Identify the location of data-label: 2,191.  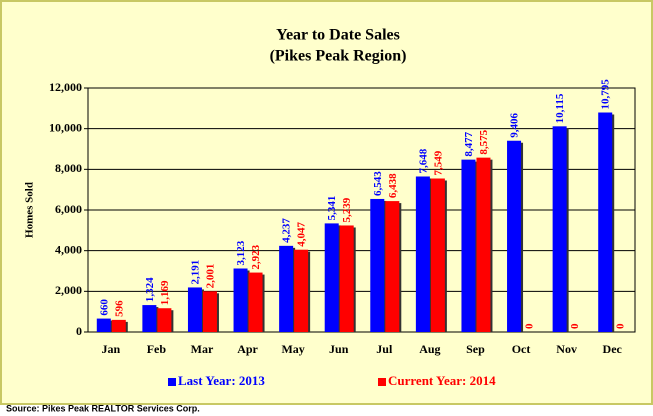
(195, 272).